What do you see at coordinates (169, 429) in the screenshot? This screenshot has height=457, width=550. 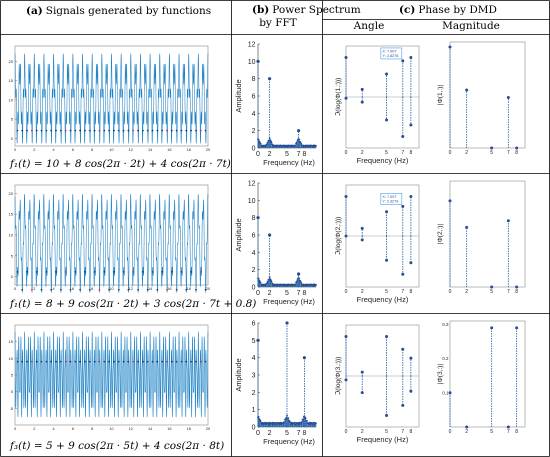 I see `signal-xtick-label: 16` at bounding box center [169, 429].